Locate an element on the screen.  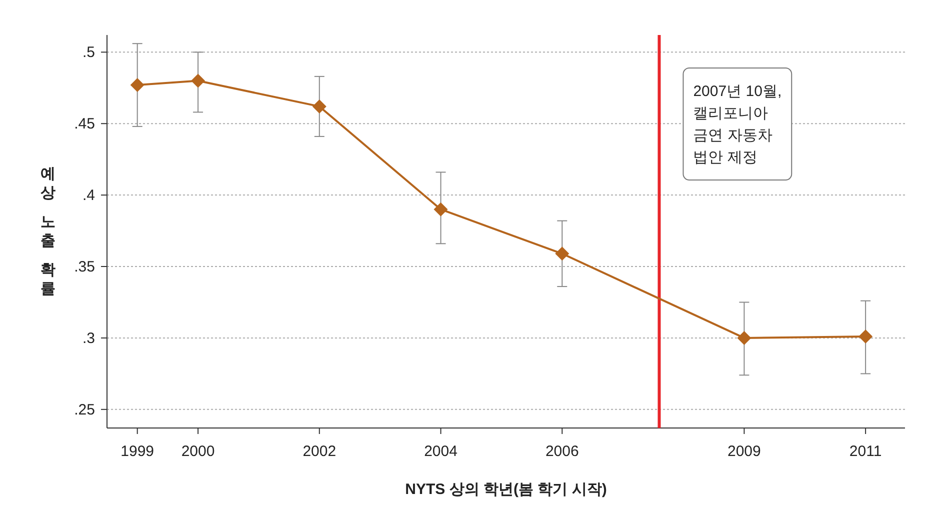
x-tick-label: 1999 is located at coordinates (137, 451).